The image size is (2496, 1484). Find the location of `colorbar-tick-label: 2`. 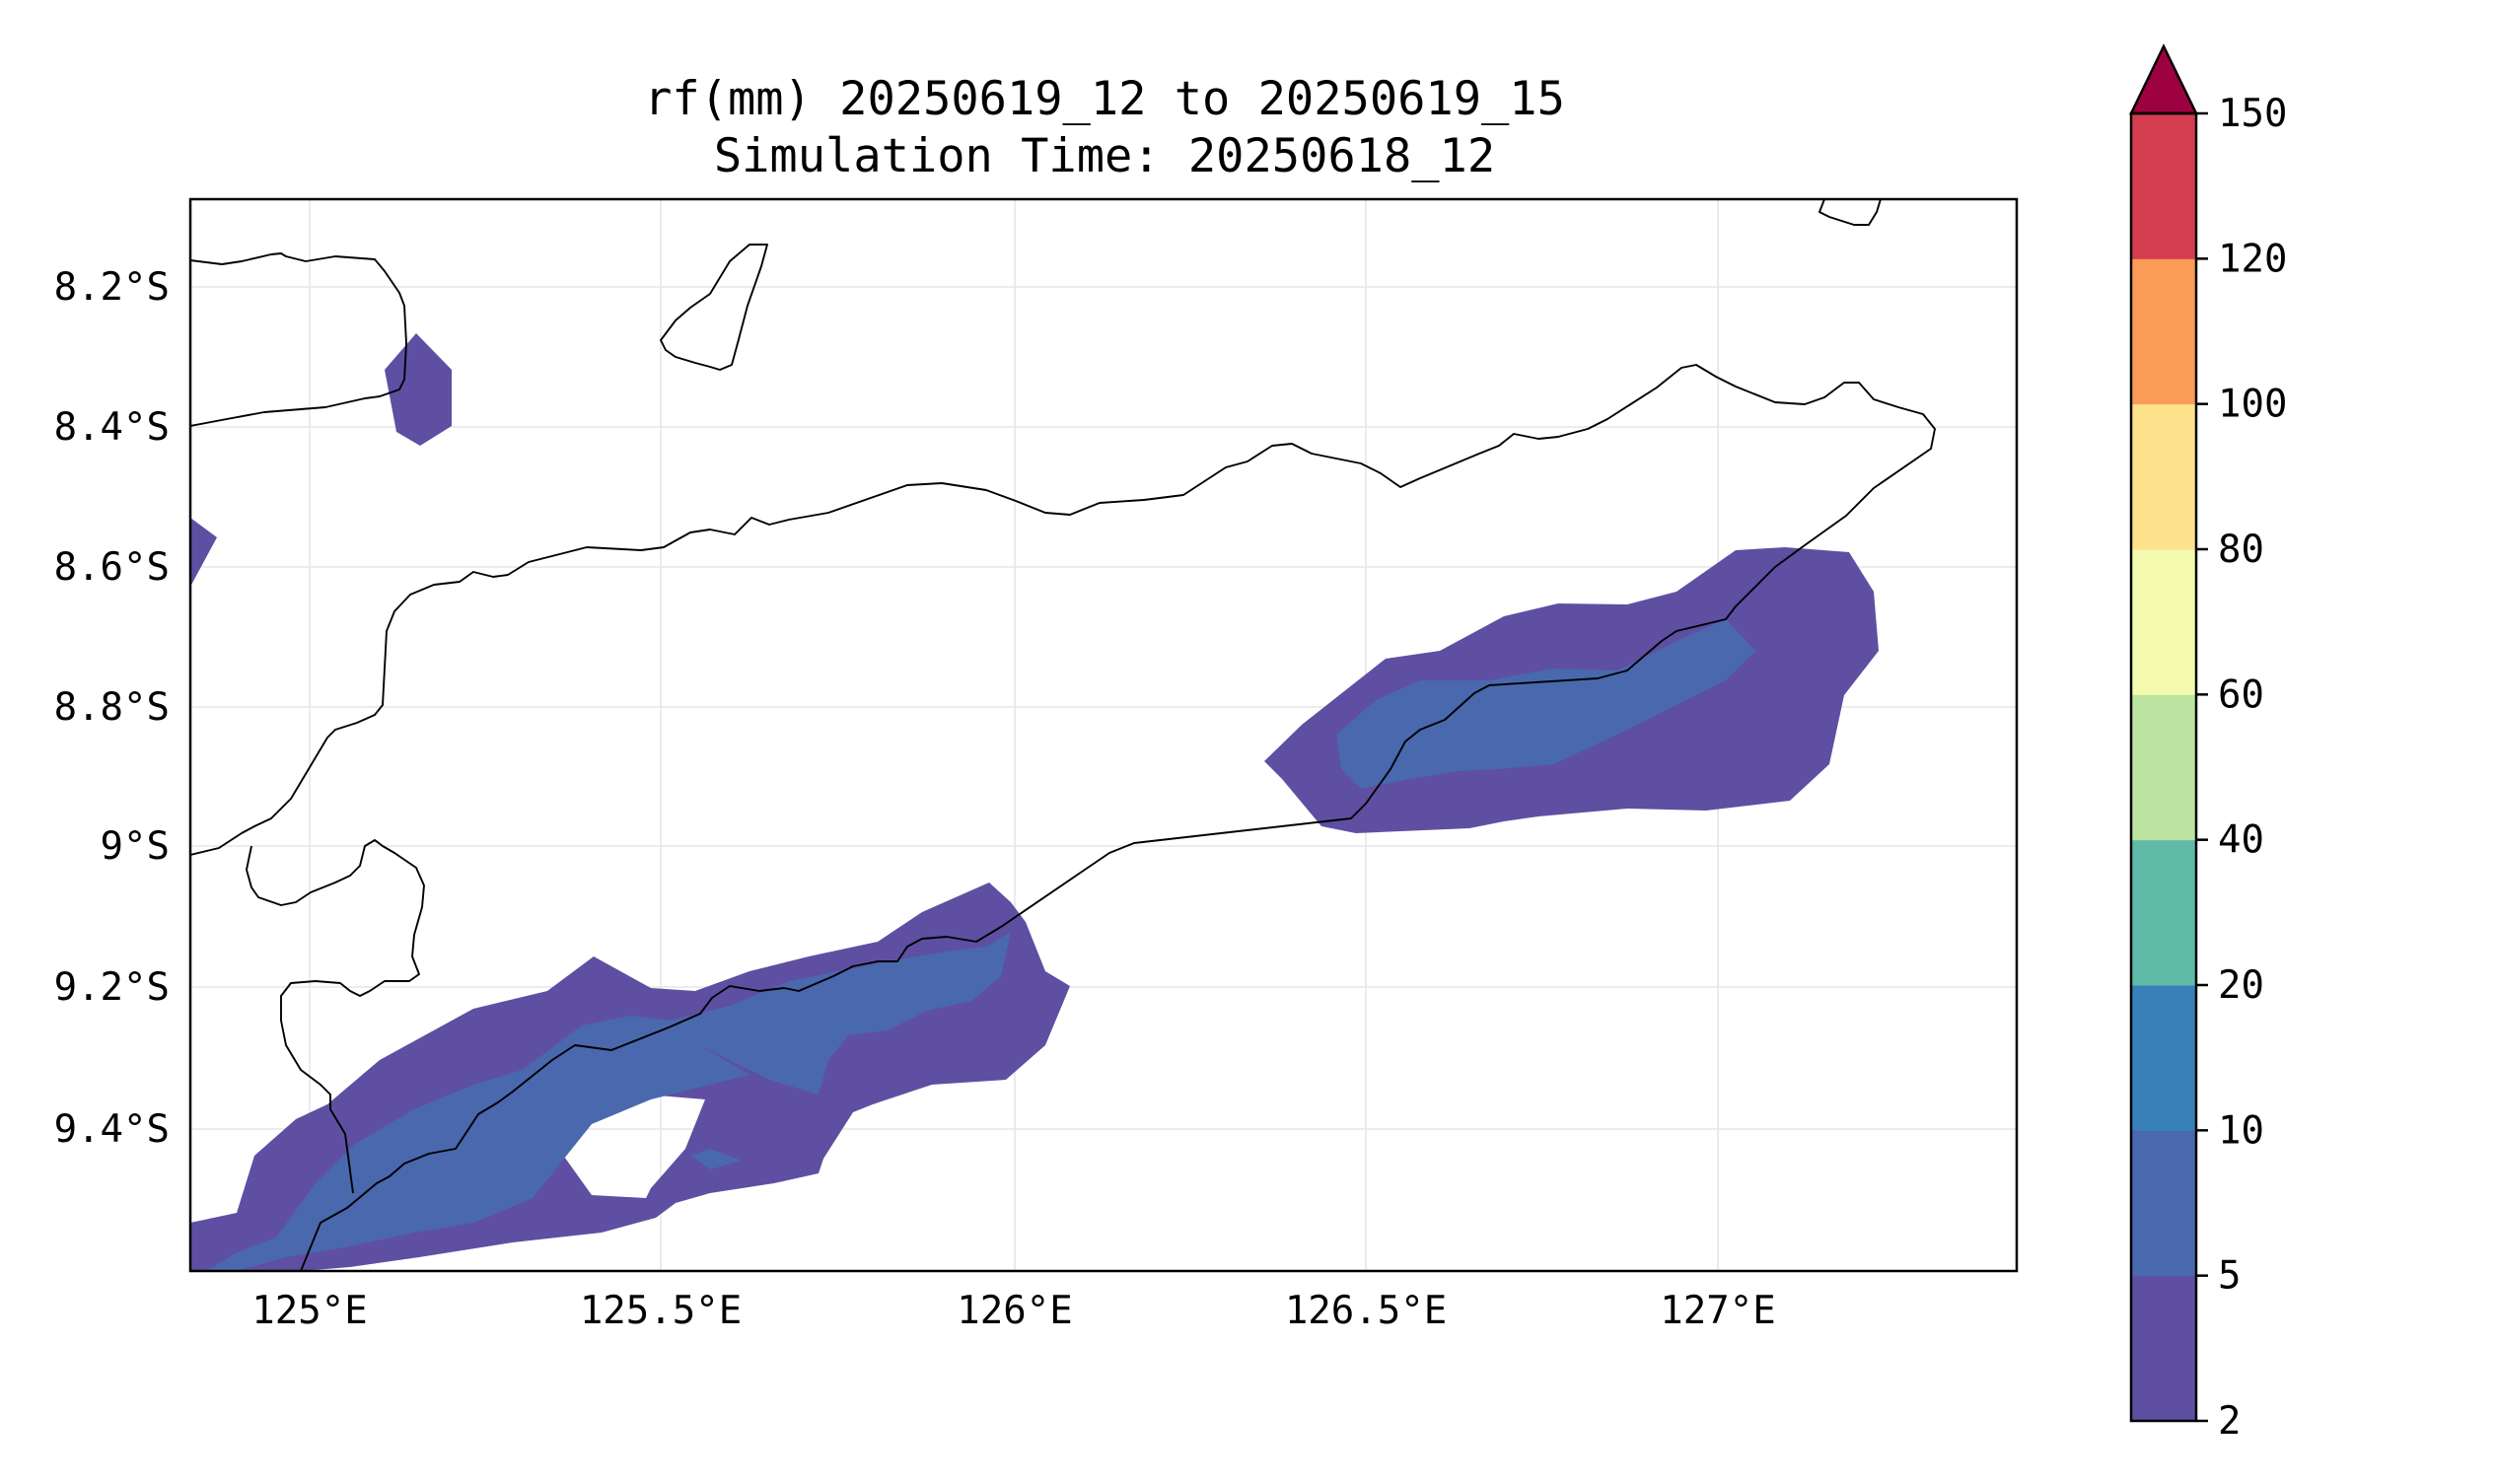

colorbar-tick-label: 2 is located at coordinates (2229, 1421).